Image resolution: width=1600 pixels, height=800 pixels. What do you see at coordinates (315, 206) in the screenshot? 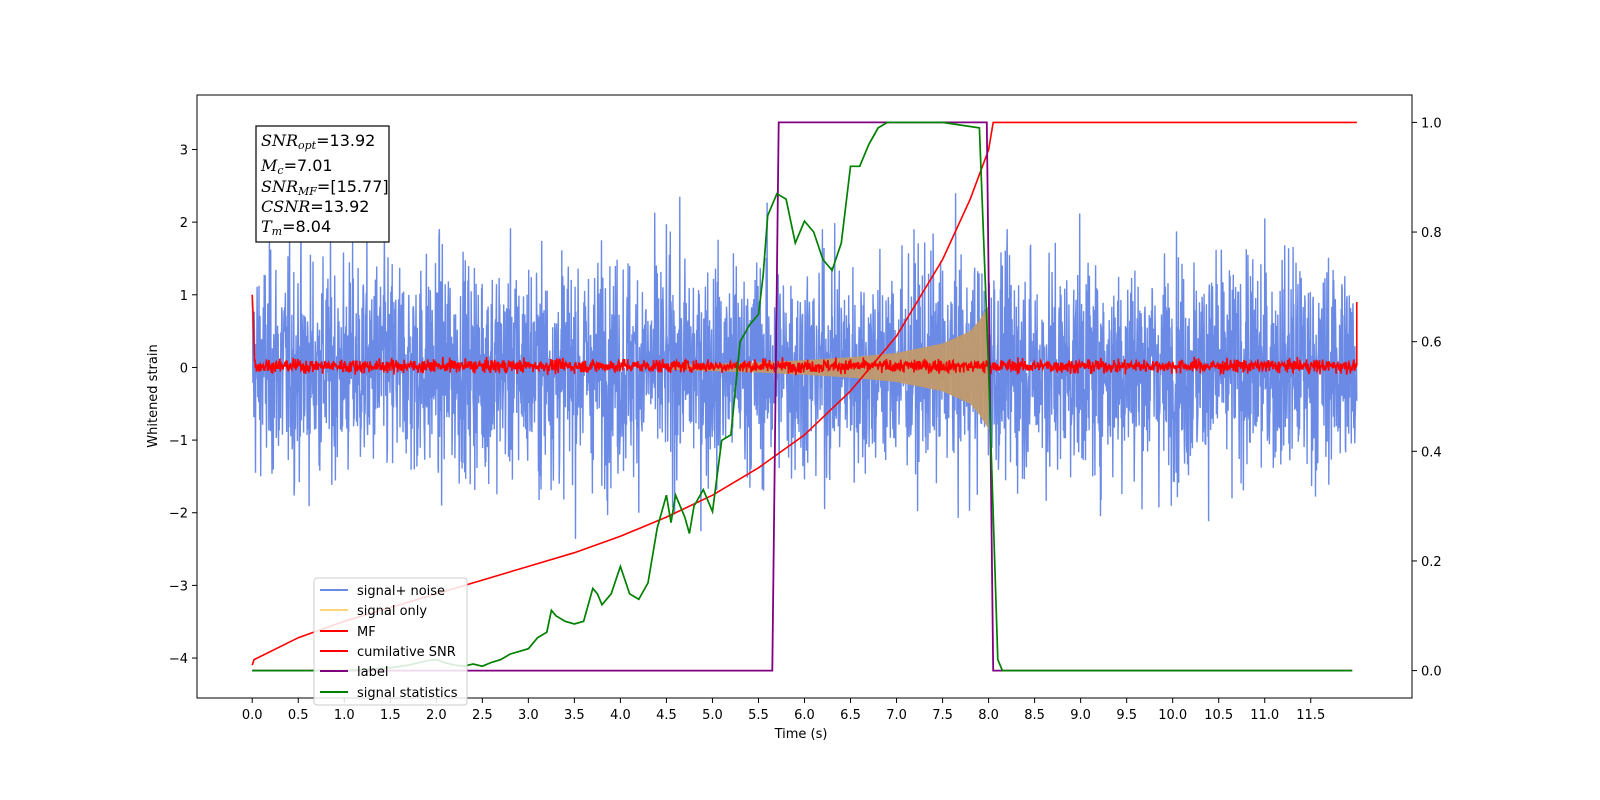
I see `annotation-csnr: CSNR=13.92` at bounding box center [315, 206].